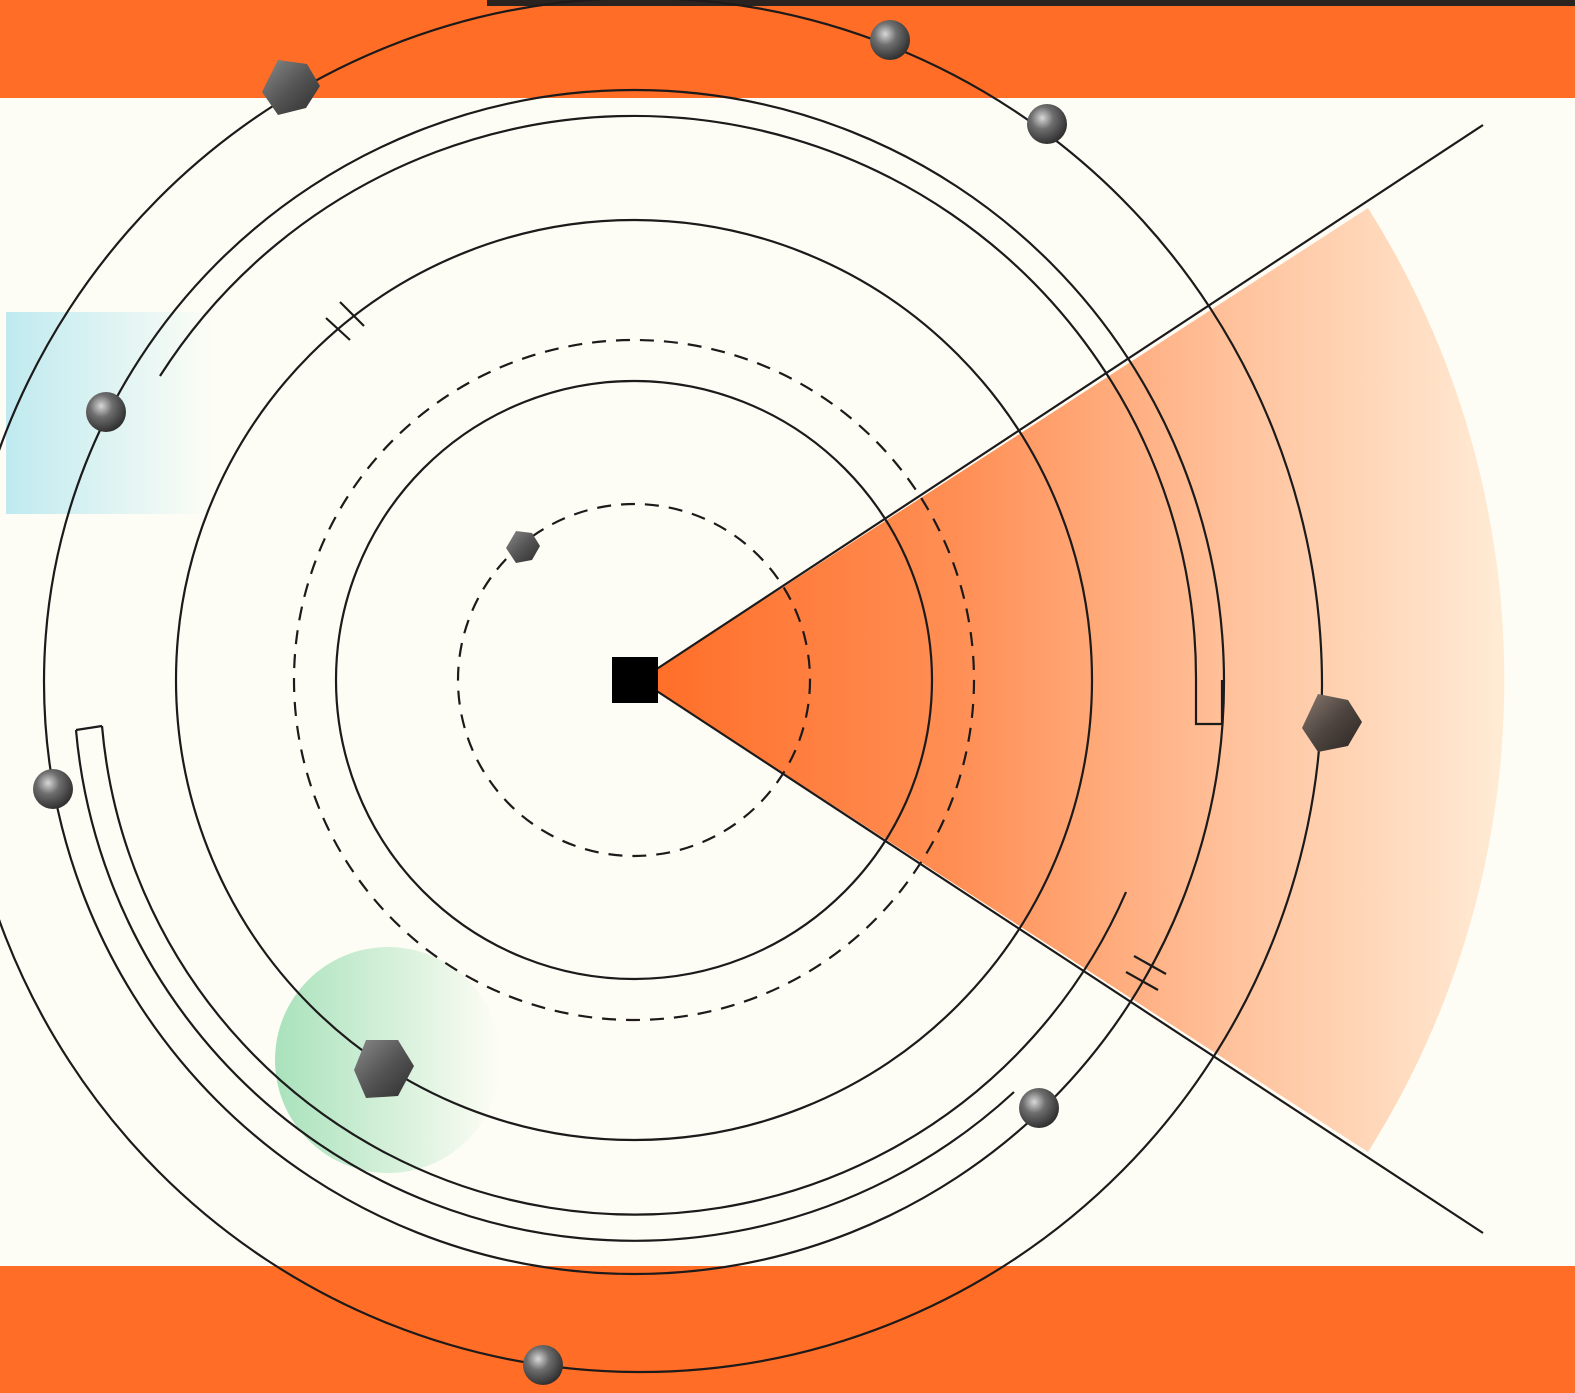 This screenshot has height=1393, width=1575. What do you see at coordinates (89, 728) in the screenshot?
I see `arc-lower-left` at bounding box center [89, 728].